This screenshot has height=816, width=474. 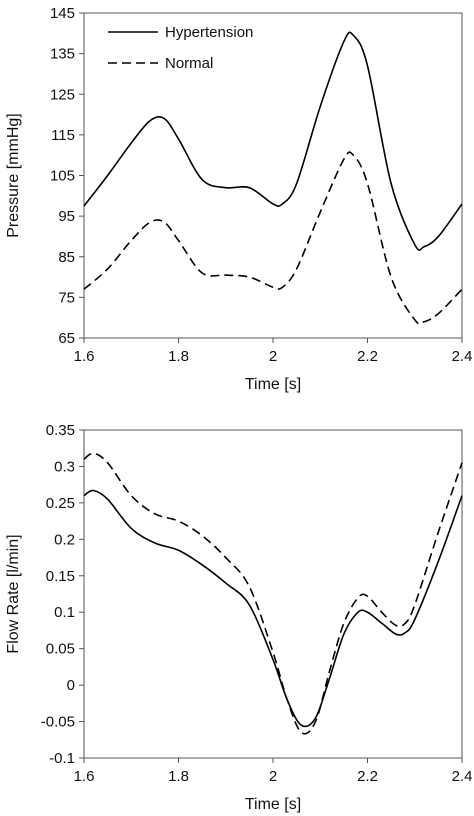 I want to click on flow-y-tick-label: 0.05, so click(x=60, y=649).